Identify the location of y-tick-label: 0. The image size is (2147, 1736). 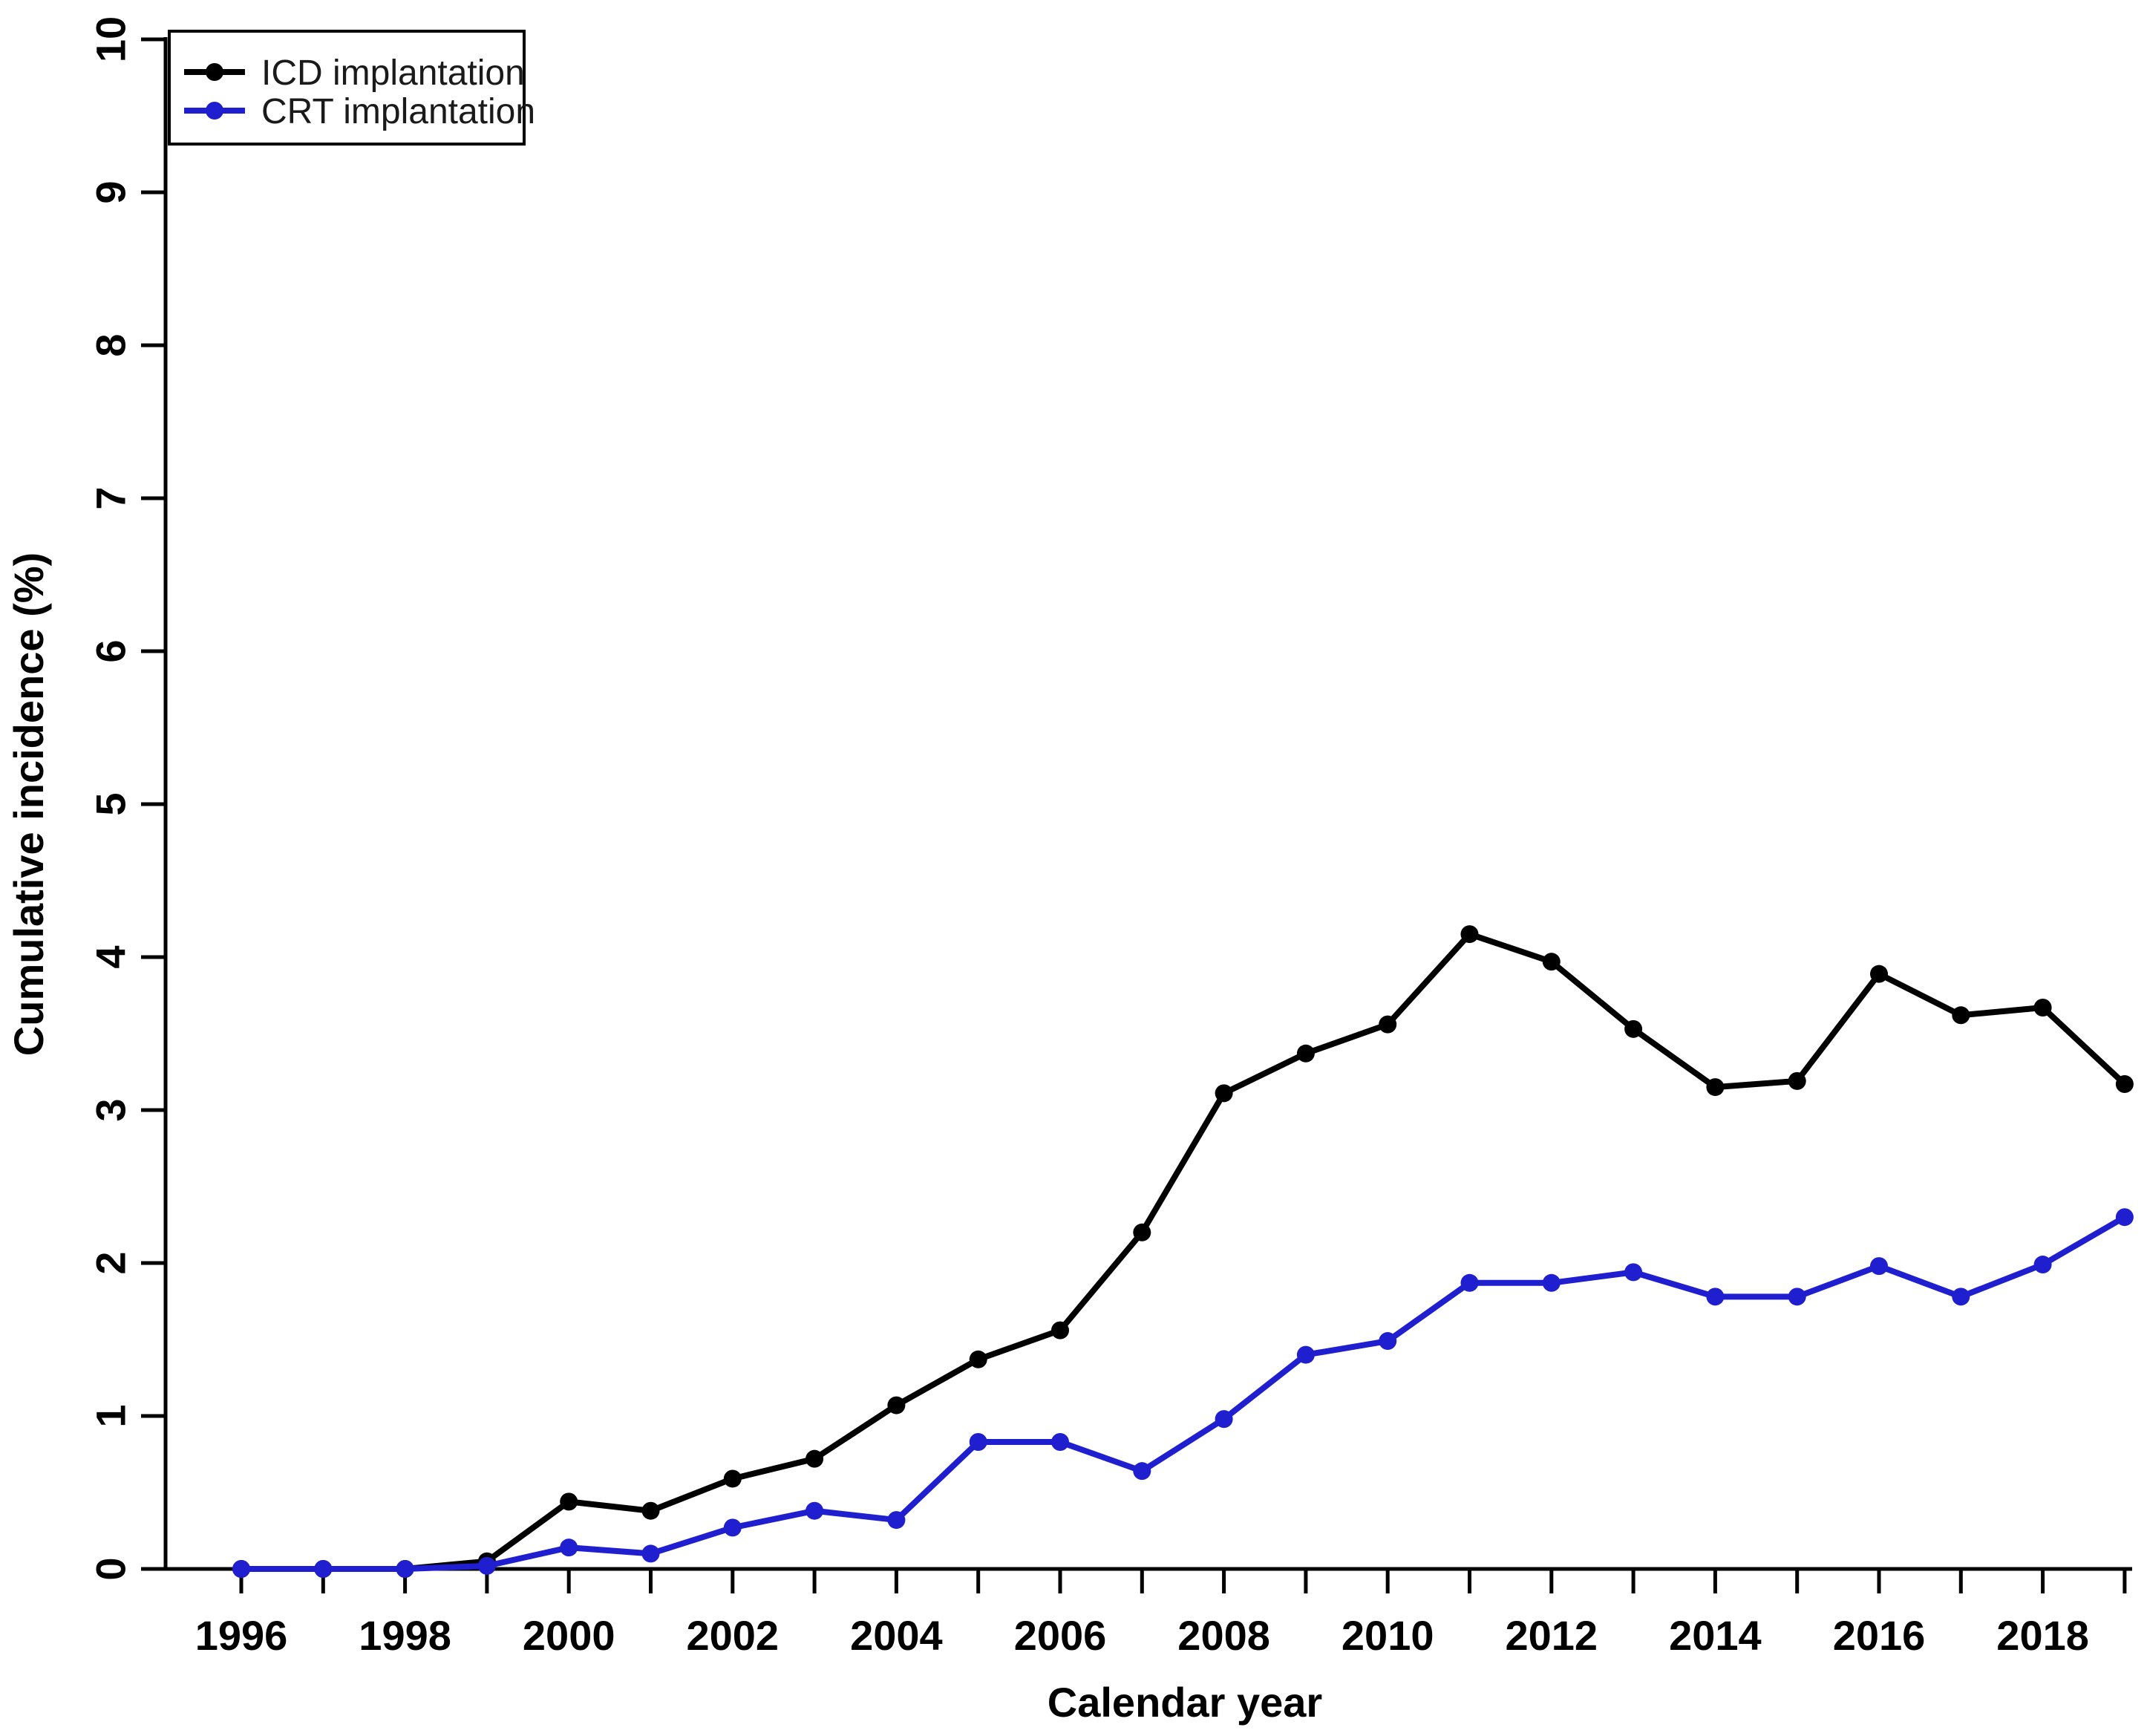
(111, 1568).